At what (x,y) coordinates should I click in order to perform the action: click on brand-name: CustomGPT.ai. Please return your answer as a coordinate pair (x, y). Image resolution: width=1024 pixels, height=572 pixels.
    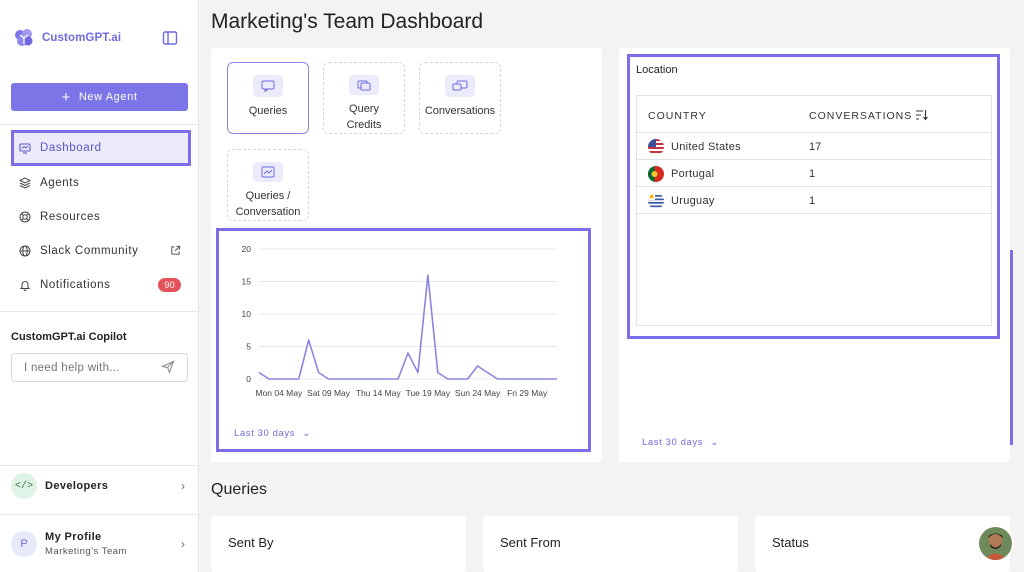
    Looking at the image, I should click on (82, 38).